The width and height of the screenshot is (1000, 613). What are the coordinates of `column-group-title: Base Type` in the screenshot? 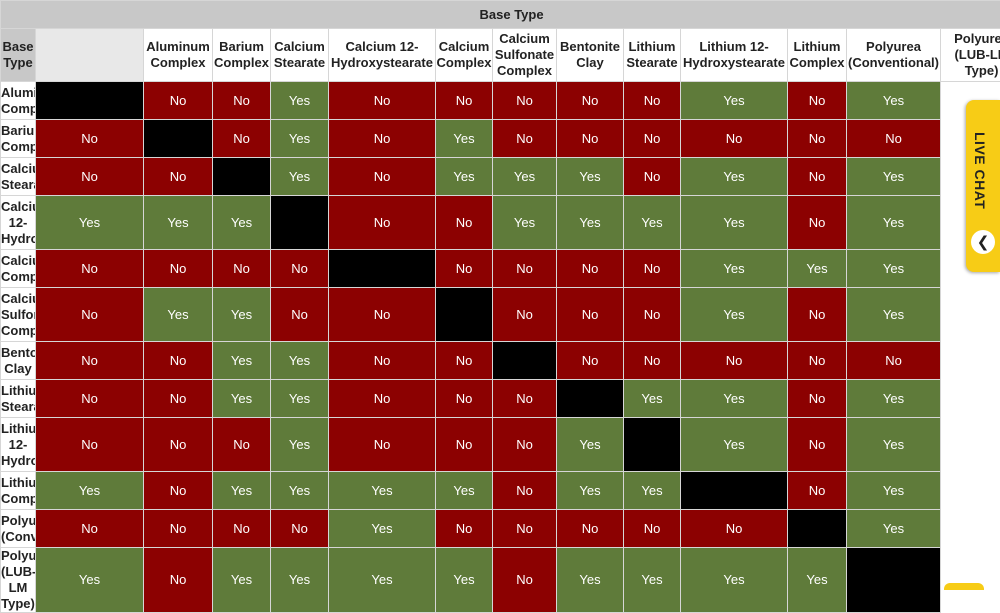 It's located at (500, 15).